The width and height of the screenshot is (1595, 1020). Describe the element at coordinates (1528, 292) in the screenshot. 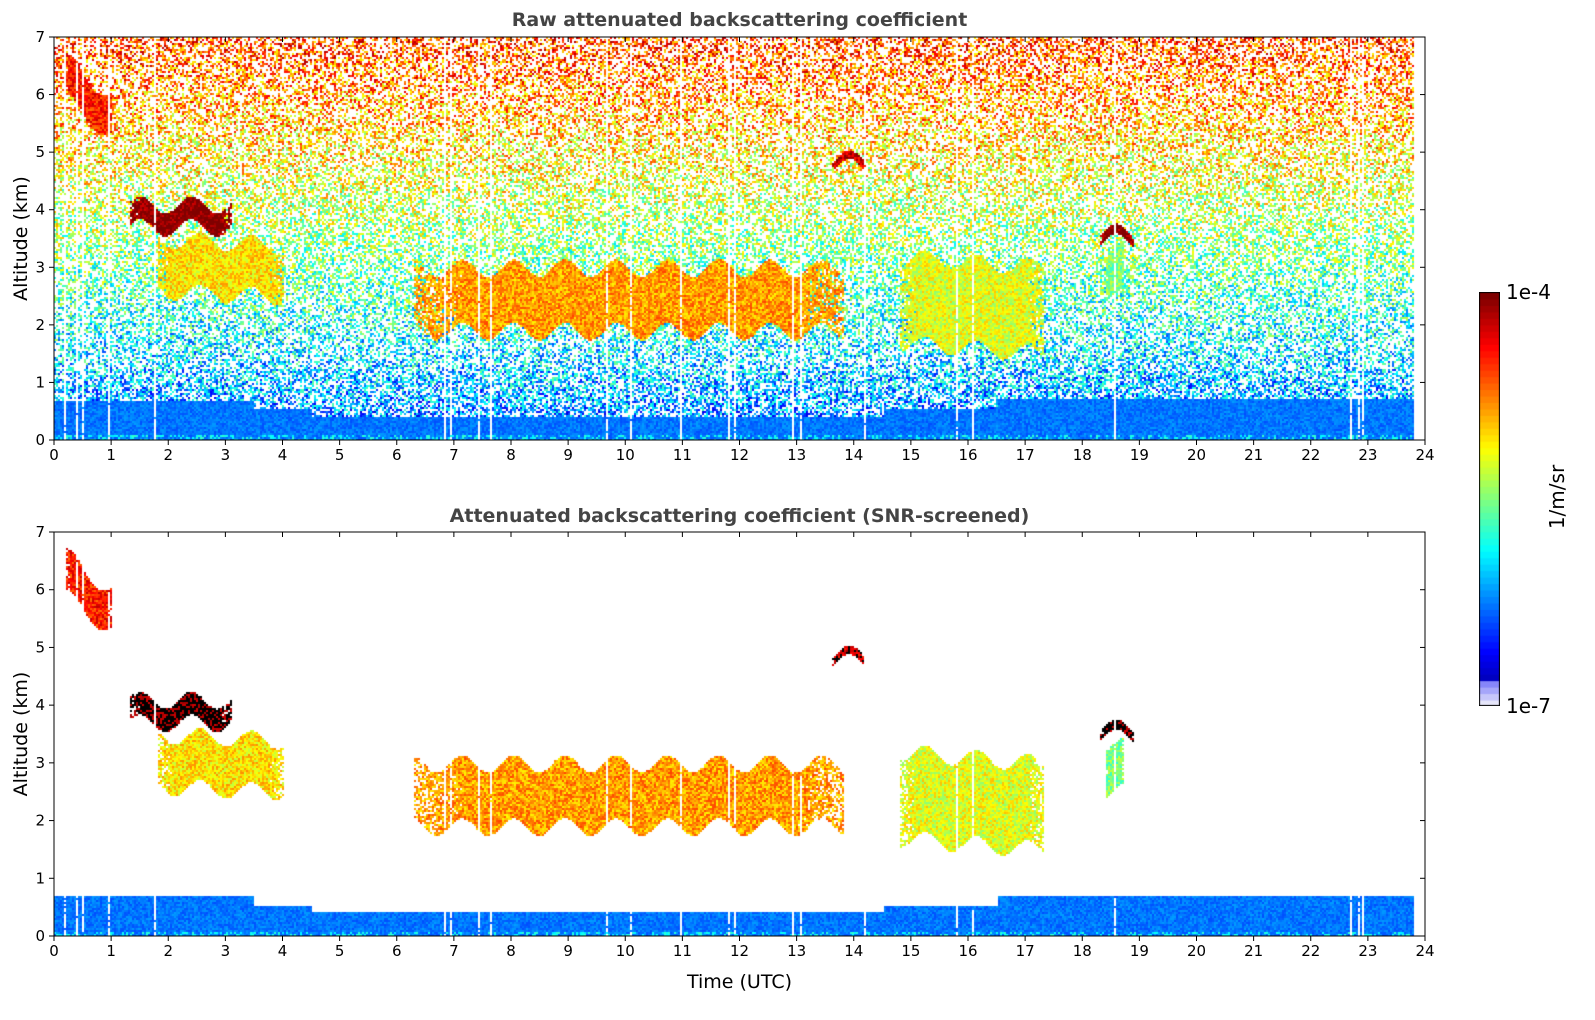

I see `colorbar-max-label: 1e-4` at that location.